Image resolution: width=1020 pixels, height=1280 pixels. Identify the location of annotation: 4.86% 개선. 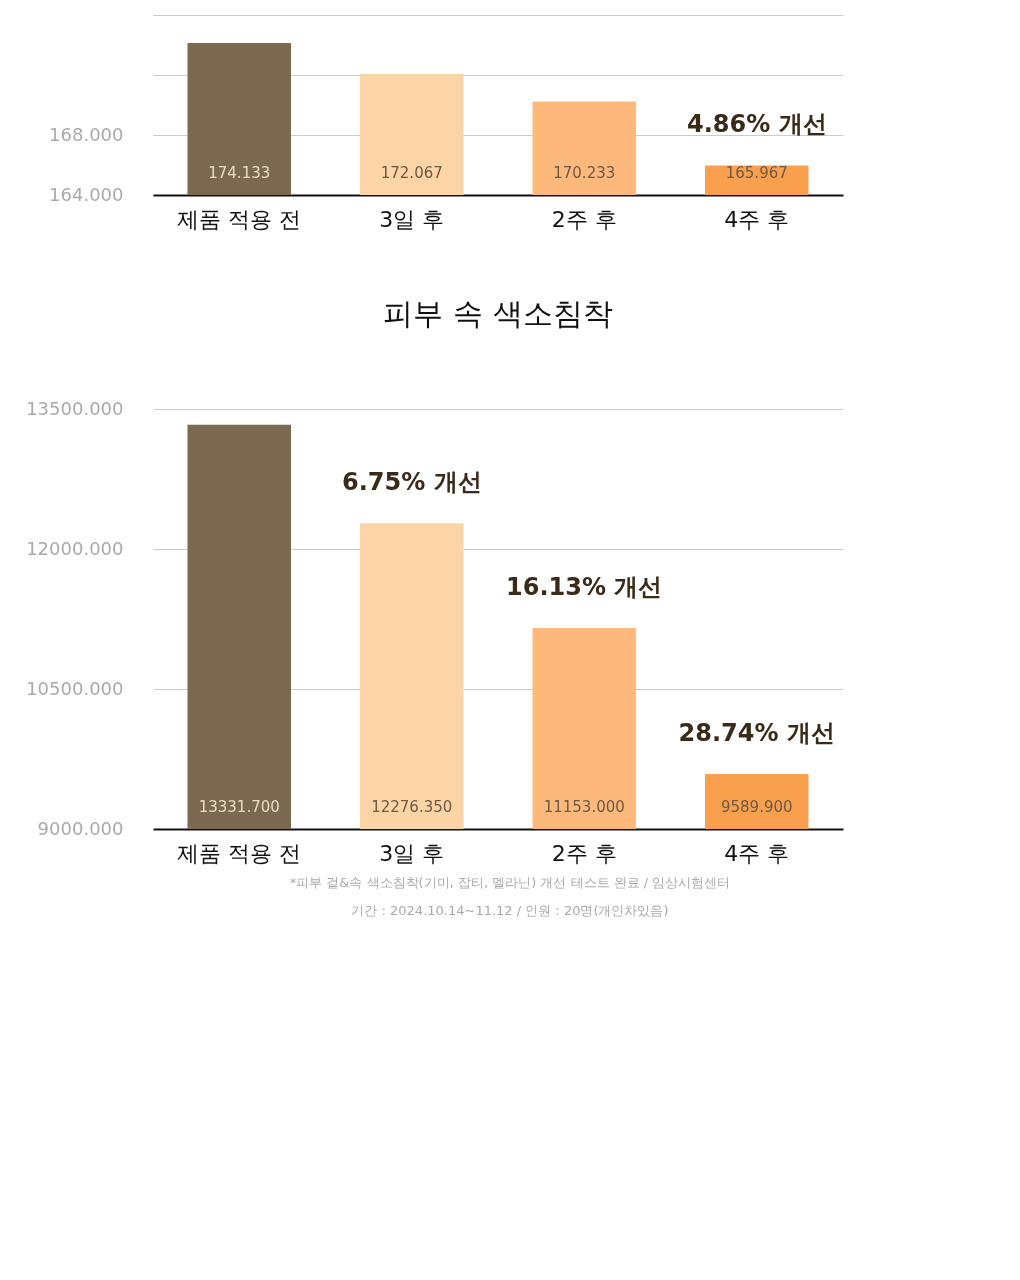
(756, 124).